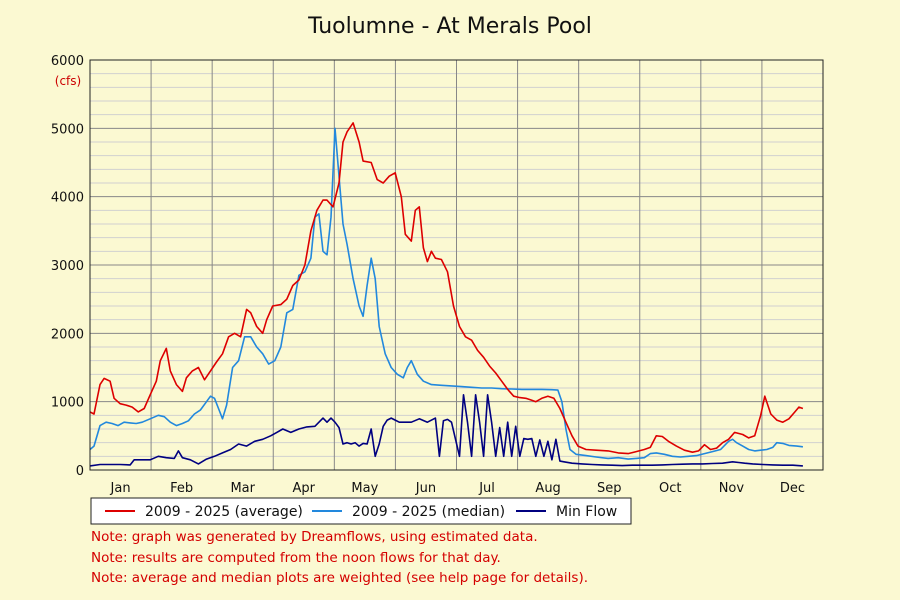 The height and width of the screenshot is (600, 900). I want to click on x-tick-label: Jun, so click(425, 488).